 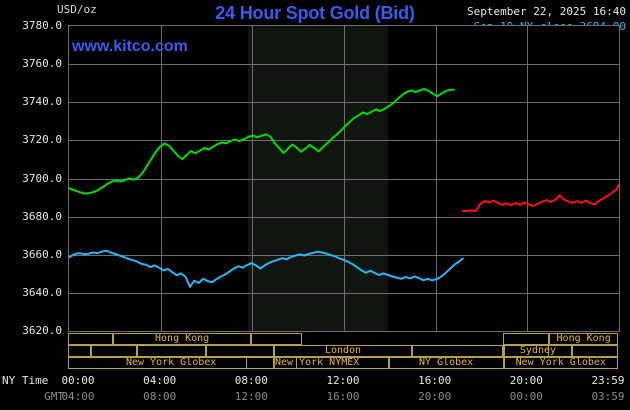 What do you see at coordinates (343, 396) in the screenshot?
I see `x-axis-gmt-tick-label: 16:00` at bounding box center [343, 396].